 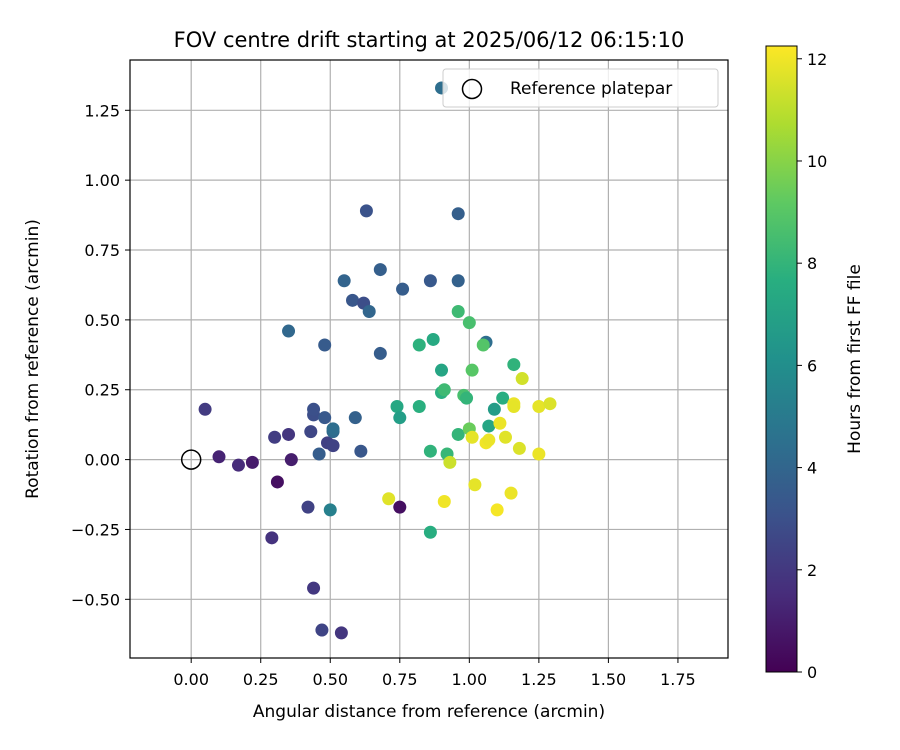 What do you see at coordinates (609, 679) in the screenshot?
I see `x-tick-label: 1.50` at bounding box center [609, 679].